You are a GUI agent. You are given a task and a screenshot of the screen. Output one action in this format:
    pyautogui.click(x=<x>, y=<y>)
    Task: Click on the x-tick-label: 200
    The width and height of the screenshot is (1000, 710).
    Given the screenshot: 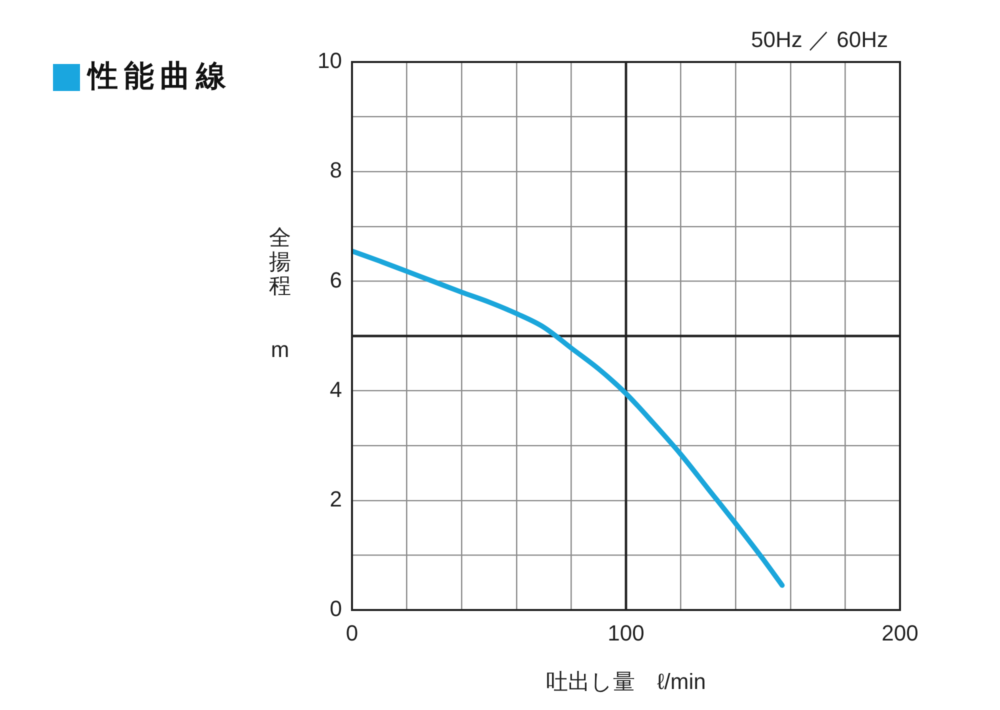 What is the action you would take?
    pyautogui.click(x=900, y=633)
    